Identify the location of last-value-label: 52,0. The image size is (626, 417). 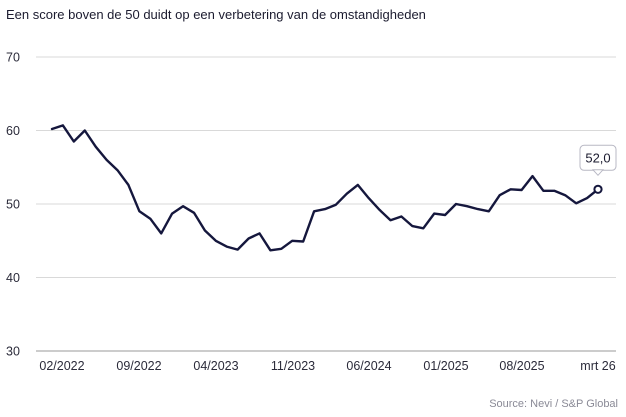
(597, 157).